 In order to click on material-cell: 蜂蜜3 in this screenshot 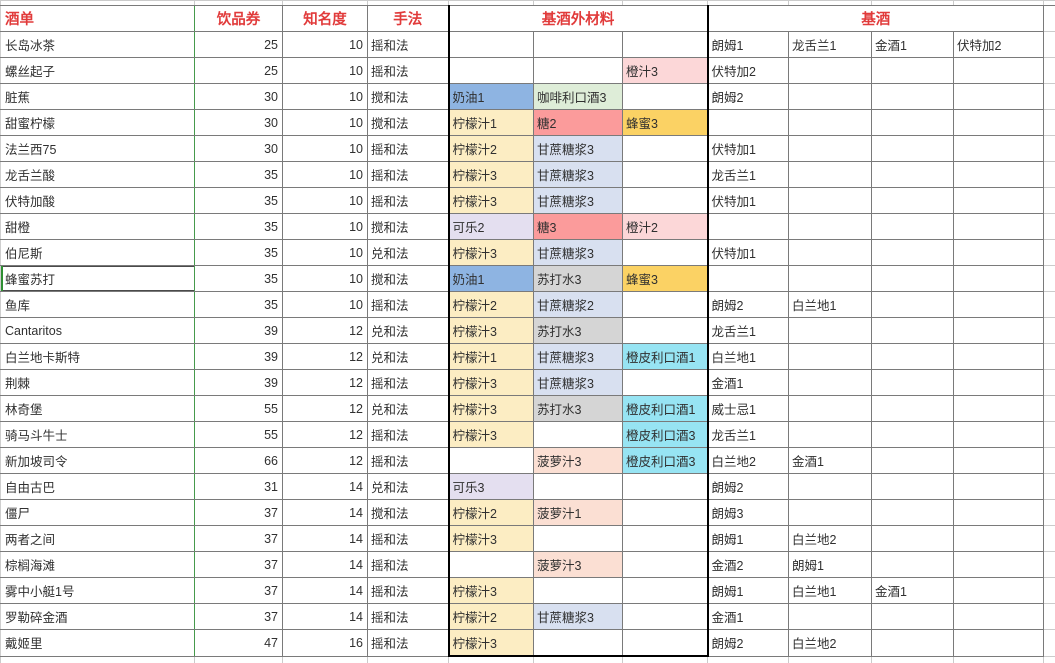, I will do `click(665, 122)`.